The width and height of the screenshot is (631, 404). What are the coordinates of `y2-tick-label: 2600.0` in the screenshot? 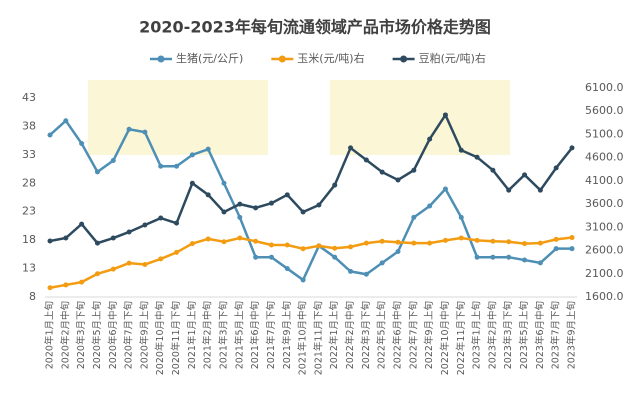 It's located at (604, 250).